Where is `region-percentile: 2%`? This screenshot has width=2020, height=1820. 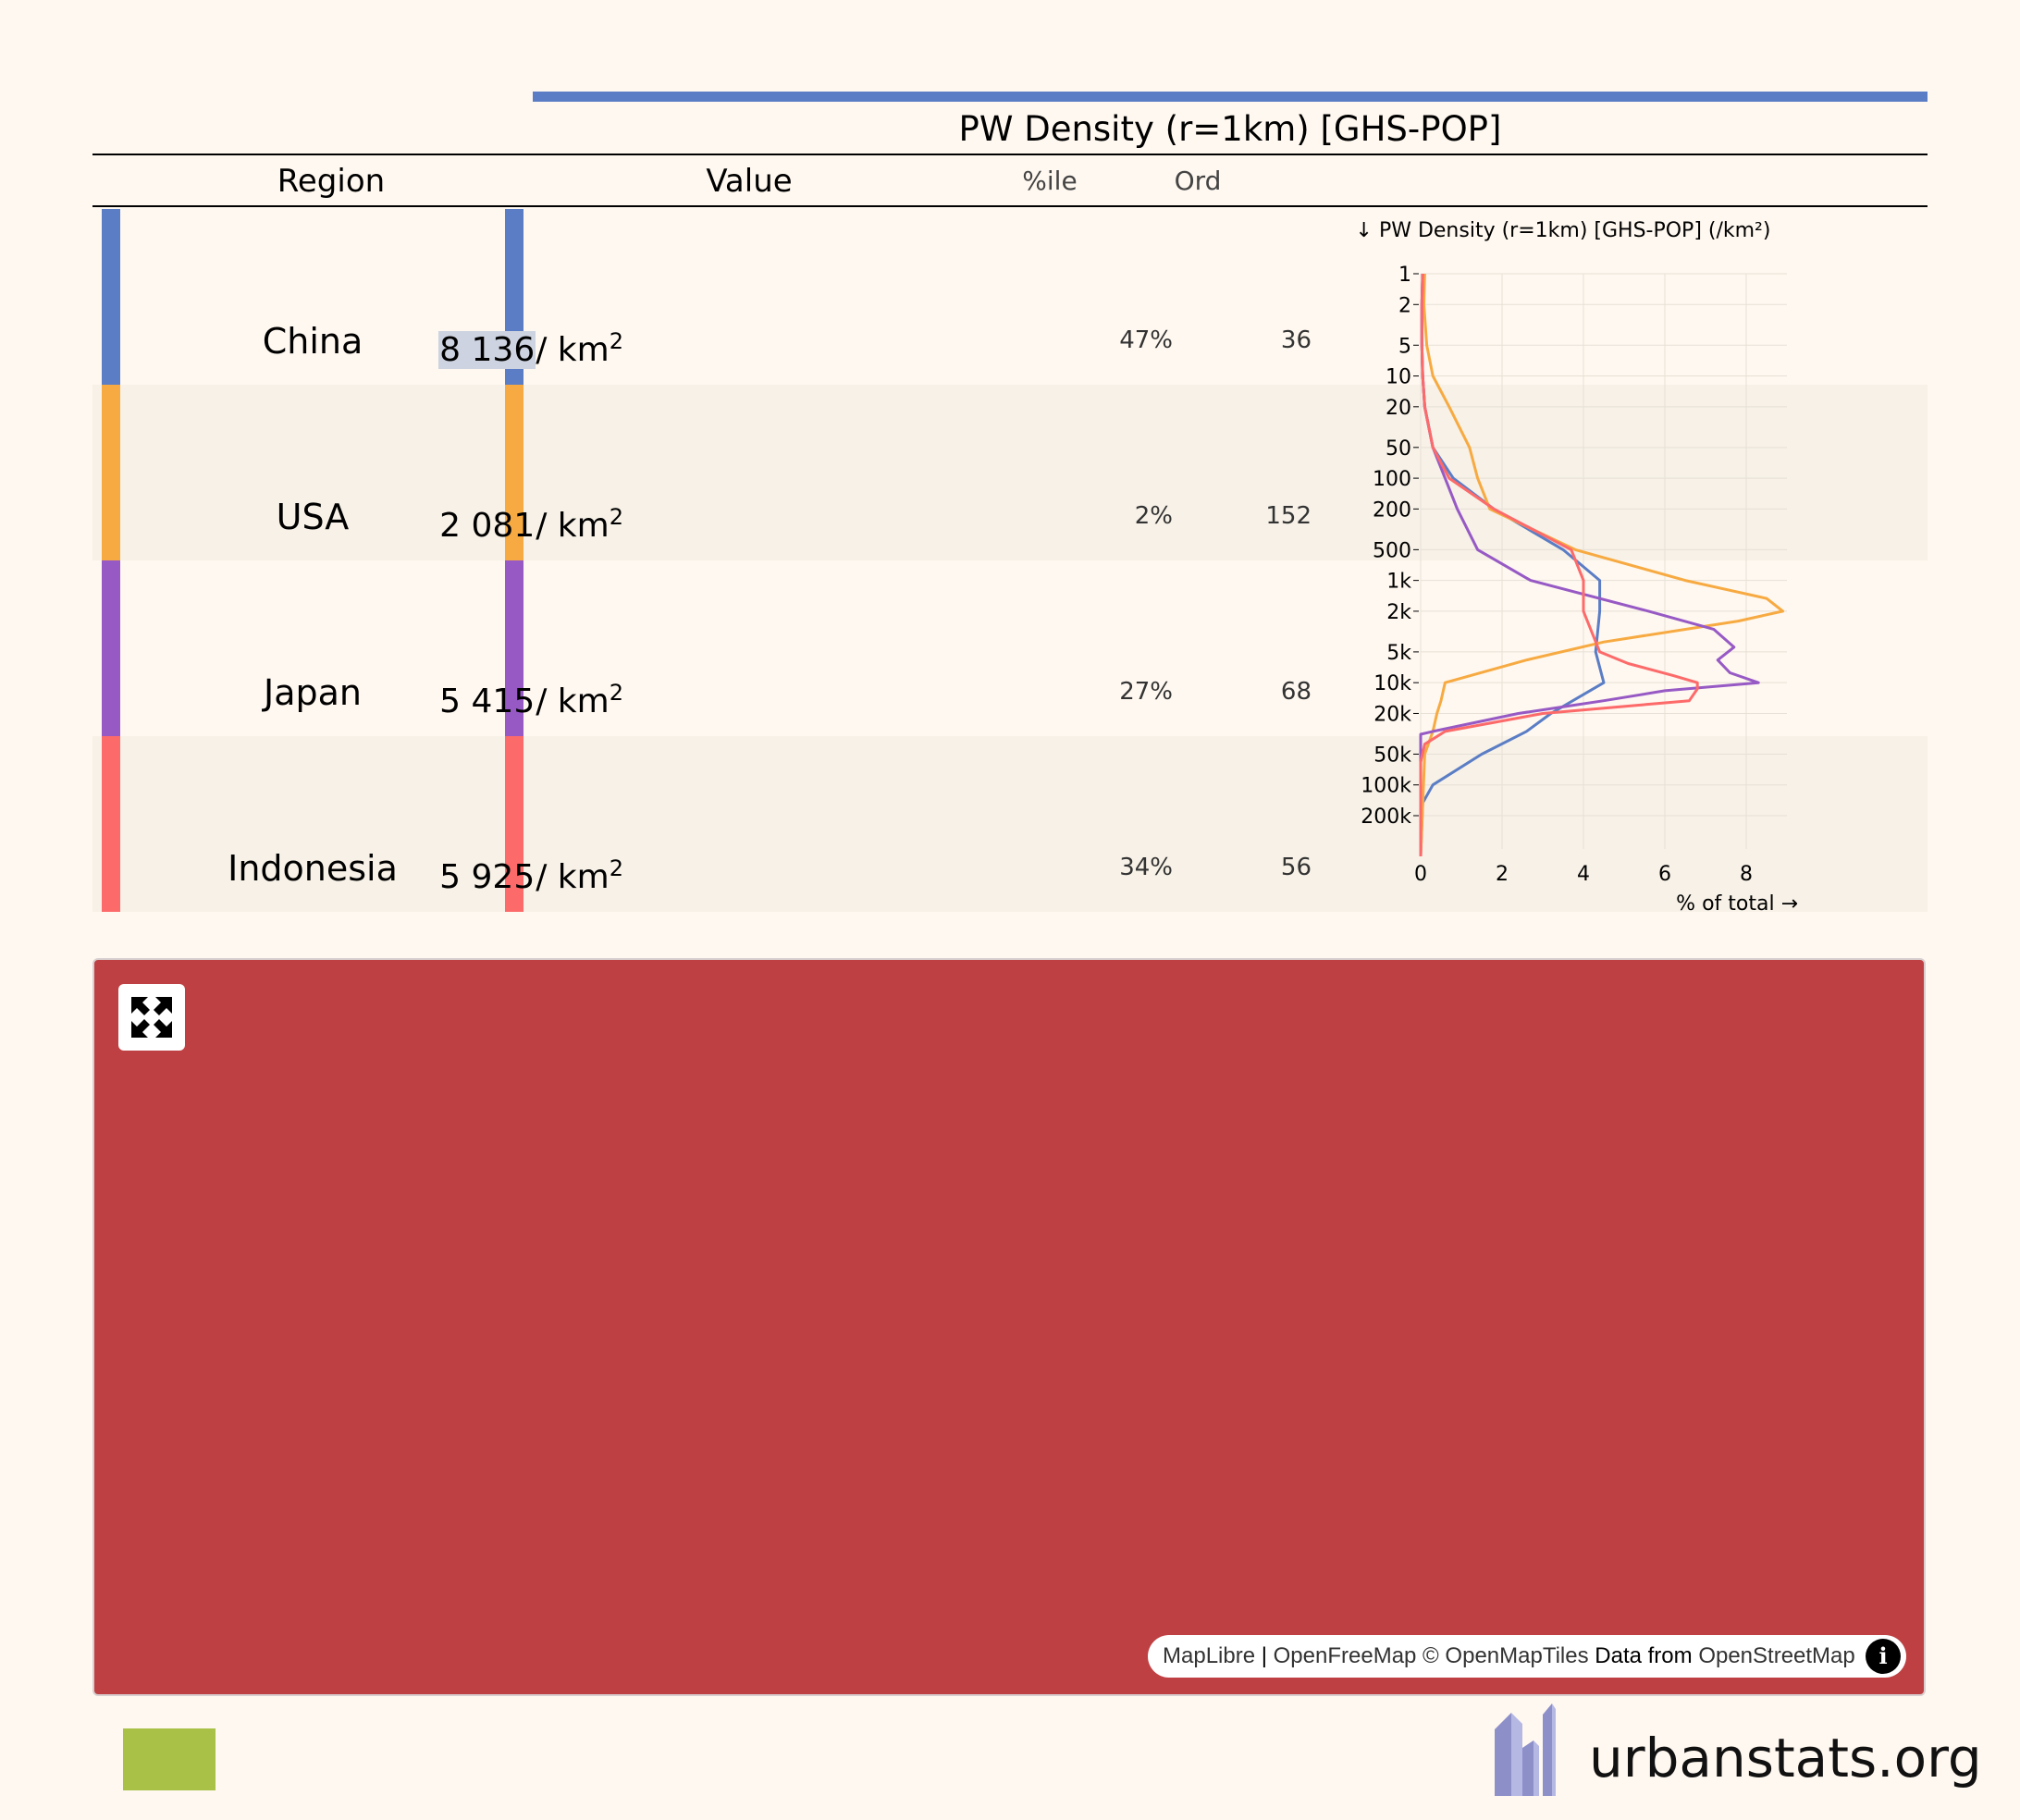
region-percentile: 2% is located at coordinates (1154, 516).